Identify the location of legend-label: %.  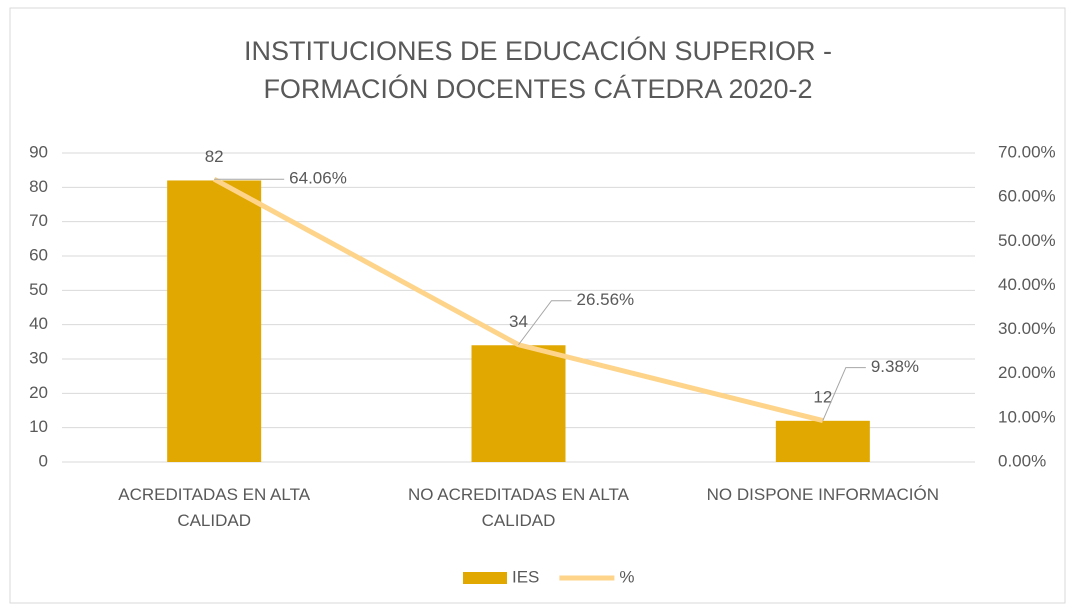
(626, 576).